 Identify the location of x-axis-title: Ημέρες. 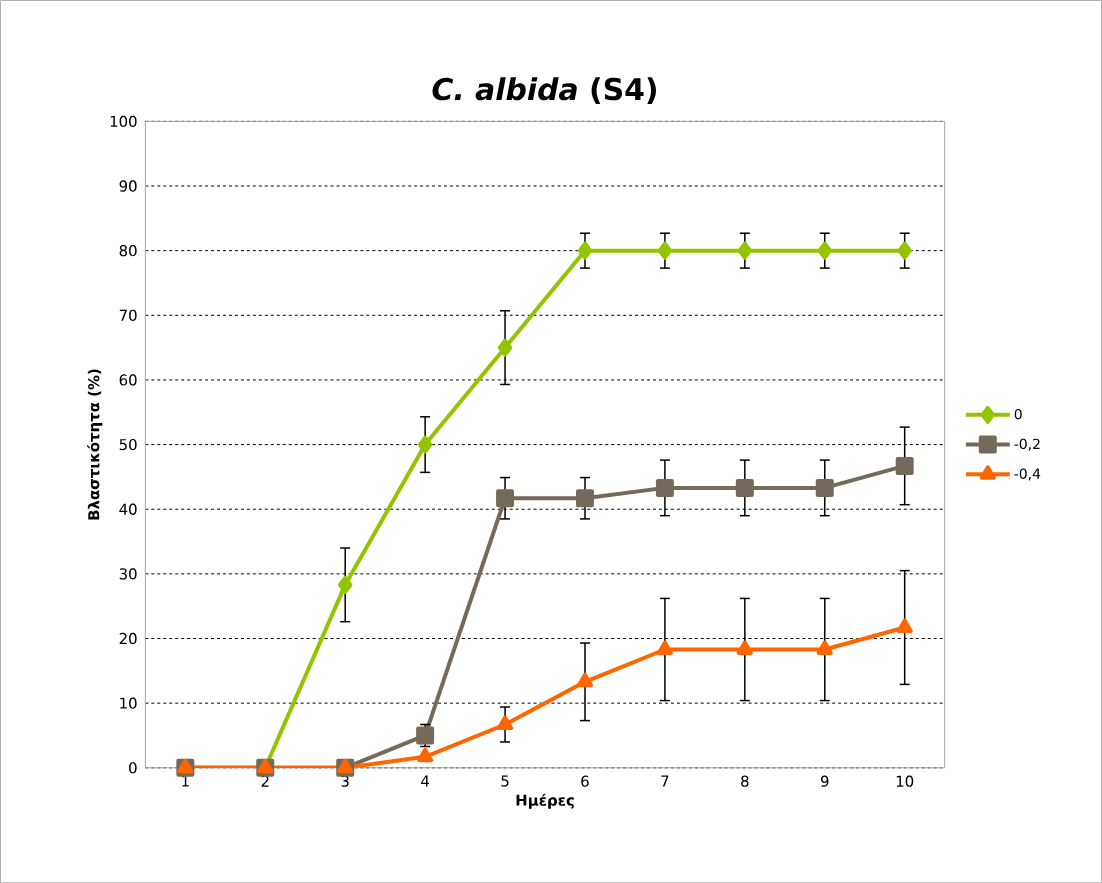
(545, 801).